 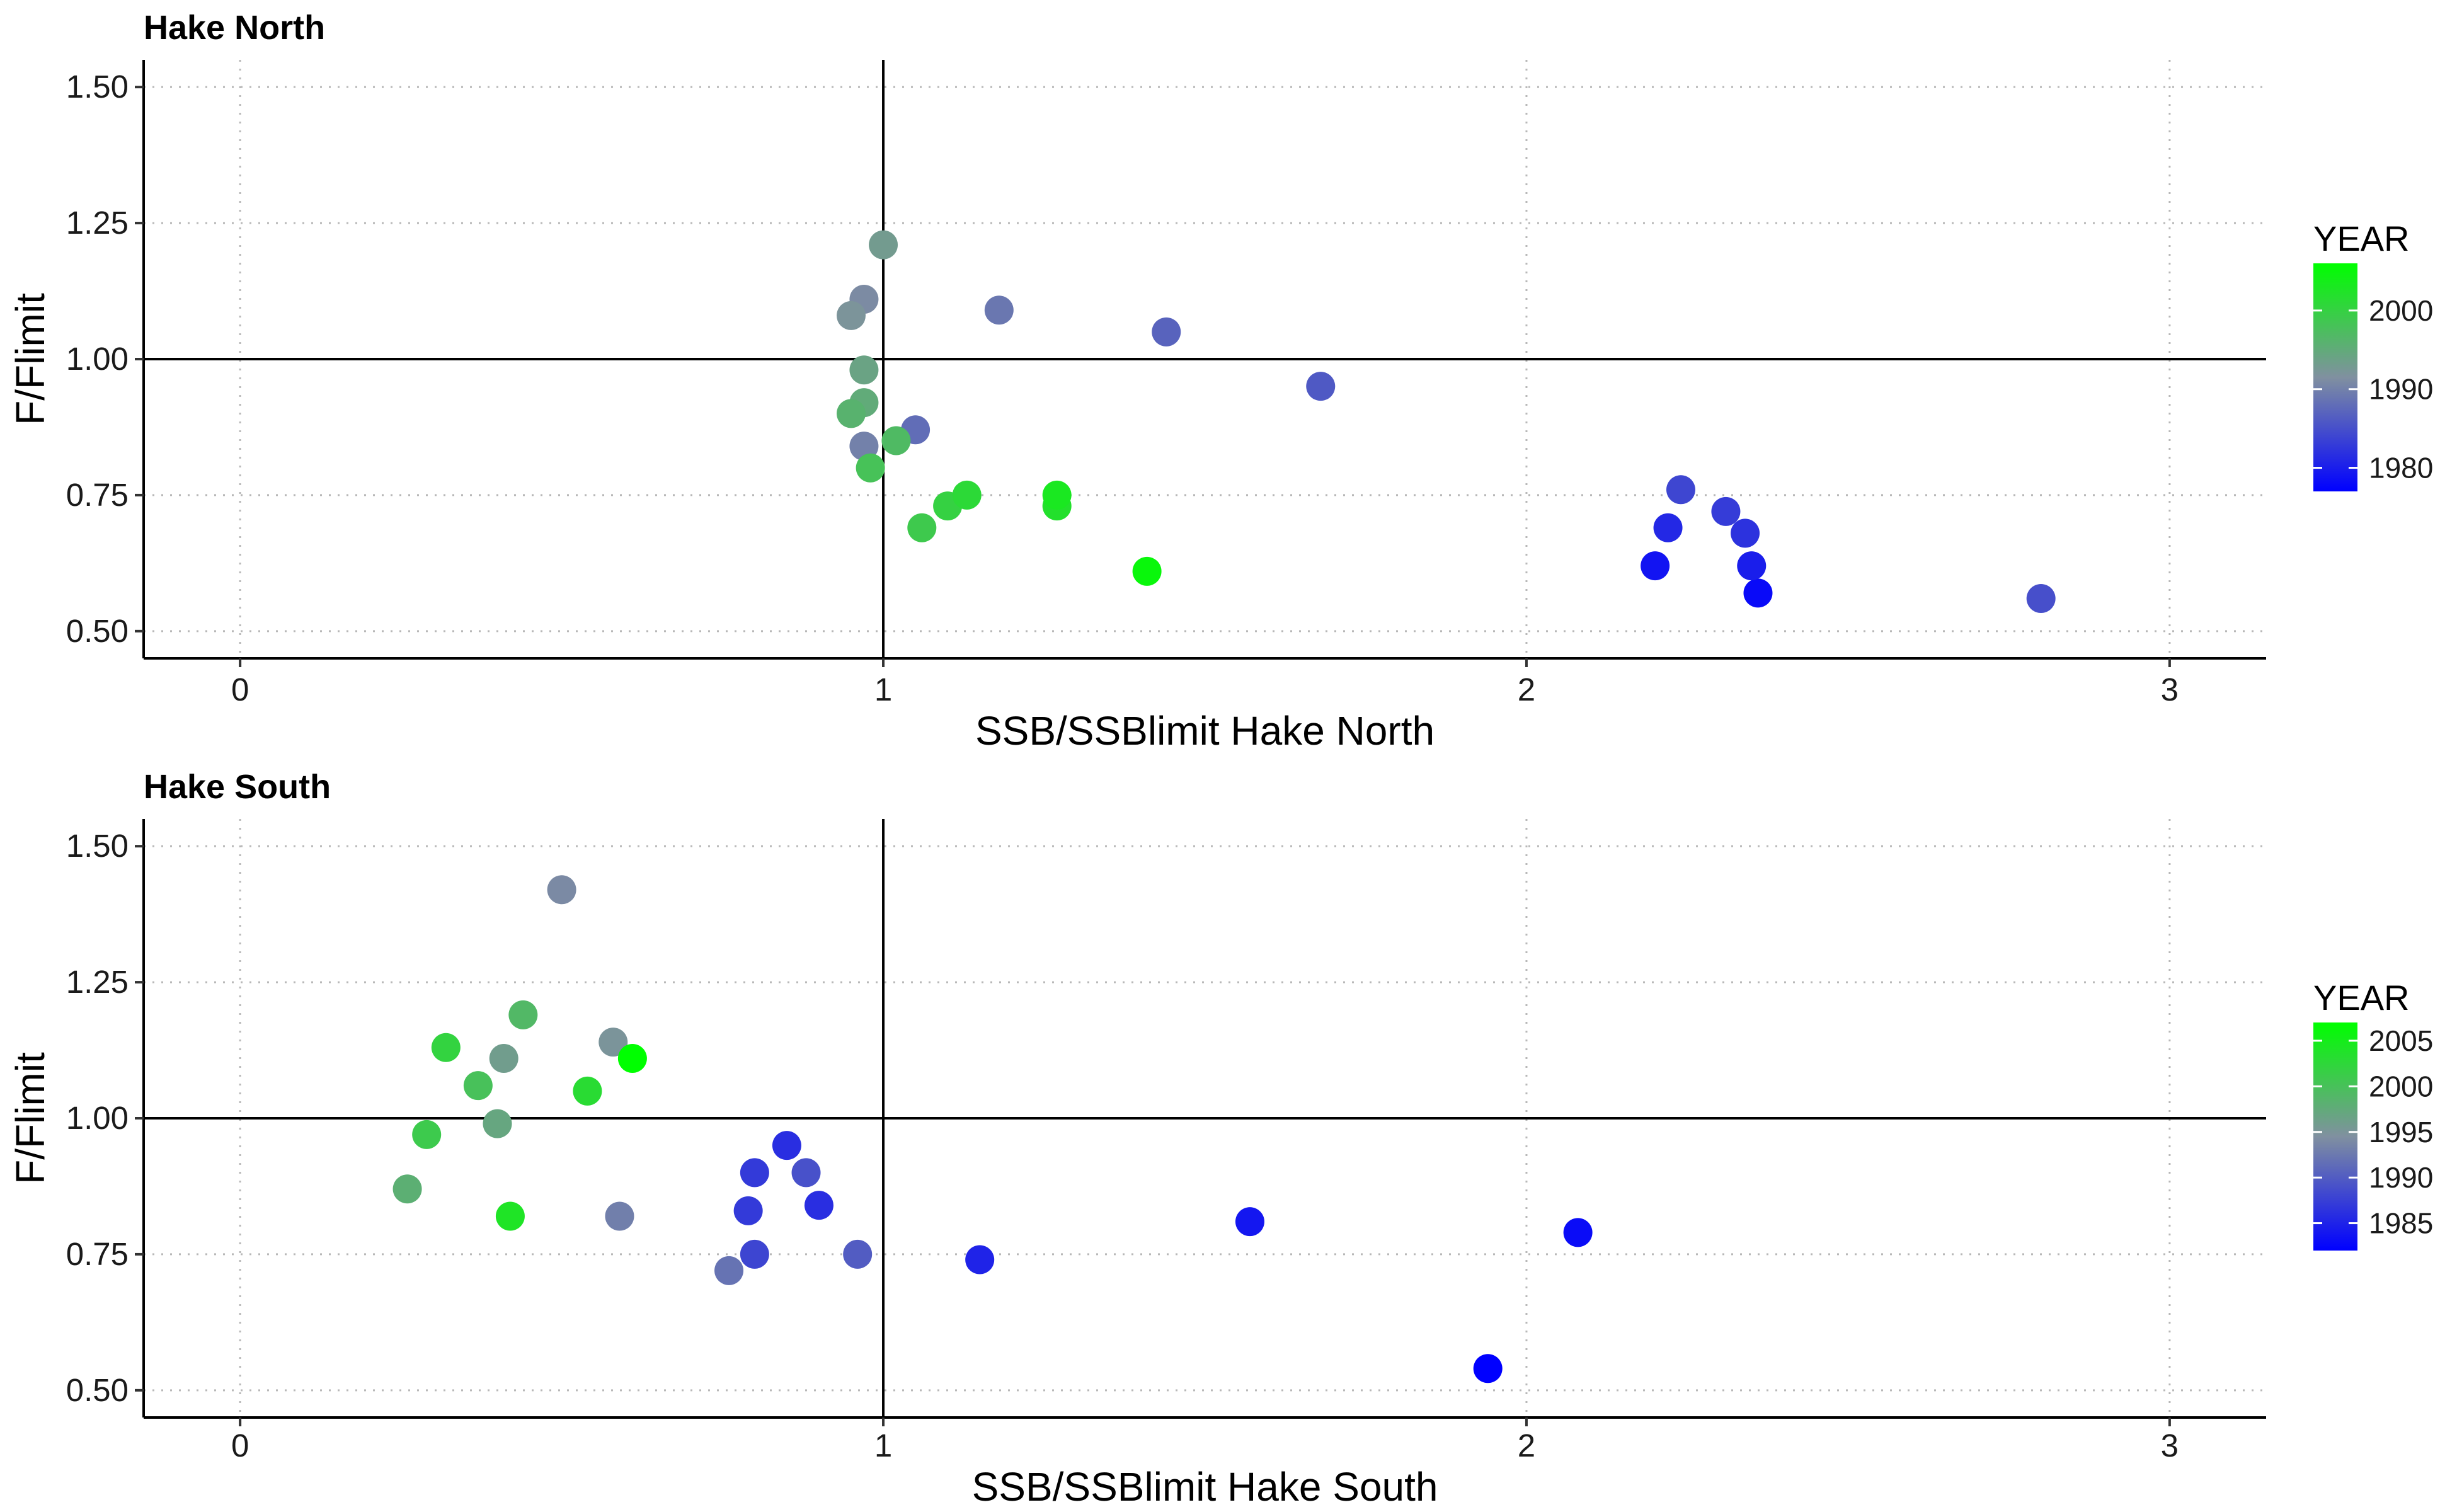 What do you see at coordinates (2401, 1223) in the screenshot?
I see `legend-label: 1985` at bounding box center [2401, 1223].